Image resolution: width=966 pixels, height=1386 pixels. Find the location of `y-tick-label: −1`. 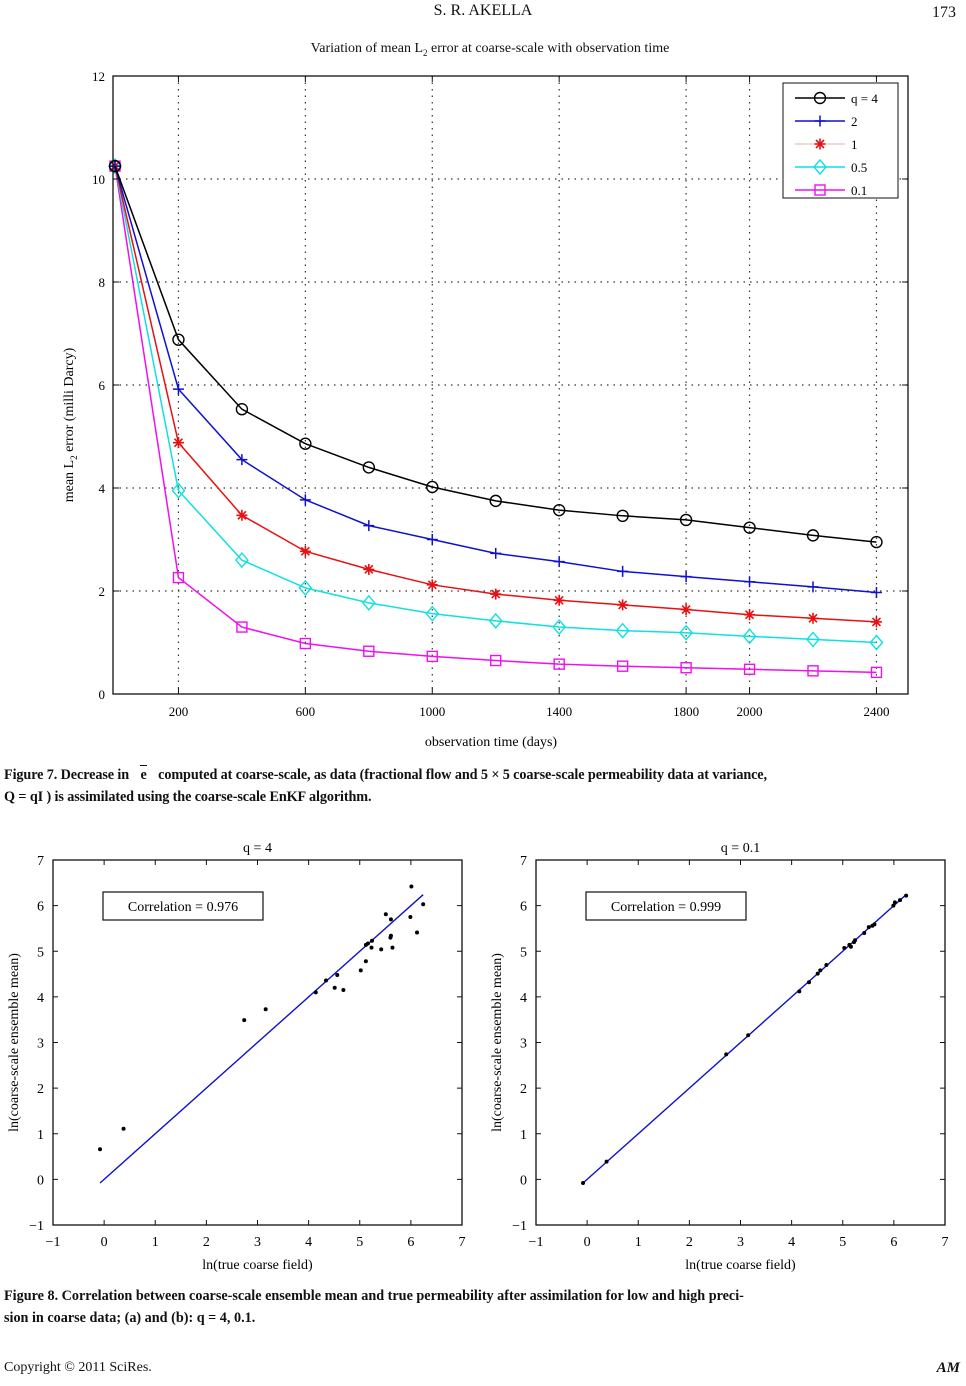

y-tick-label: −1 is located at coordinates (519, 1226).